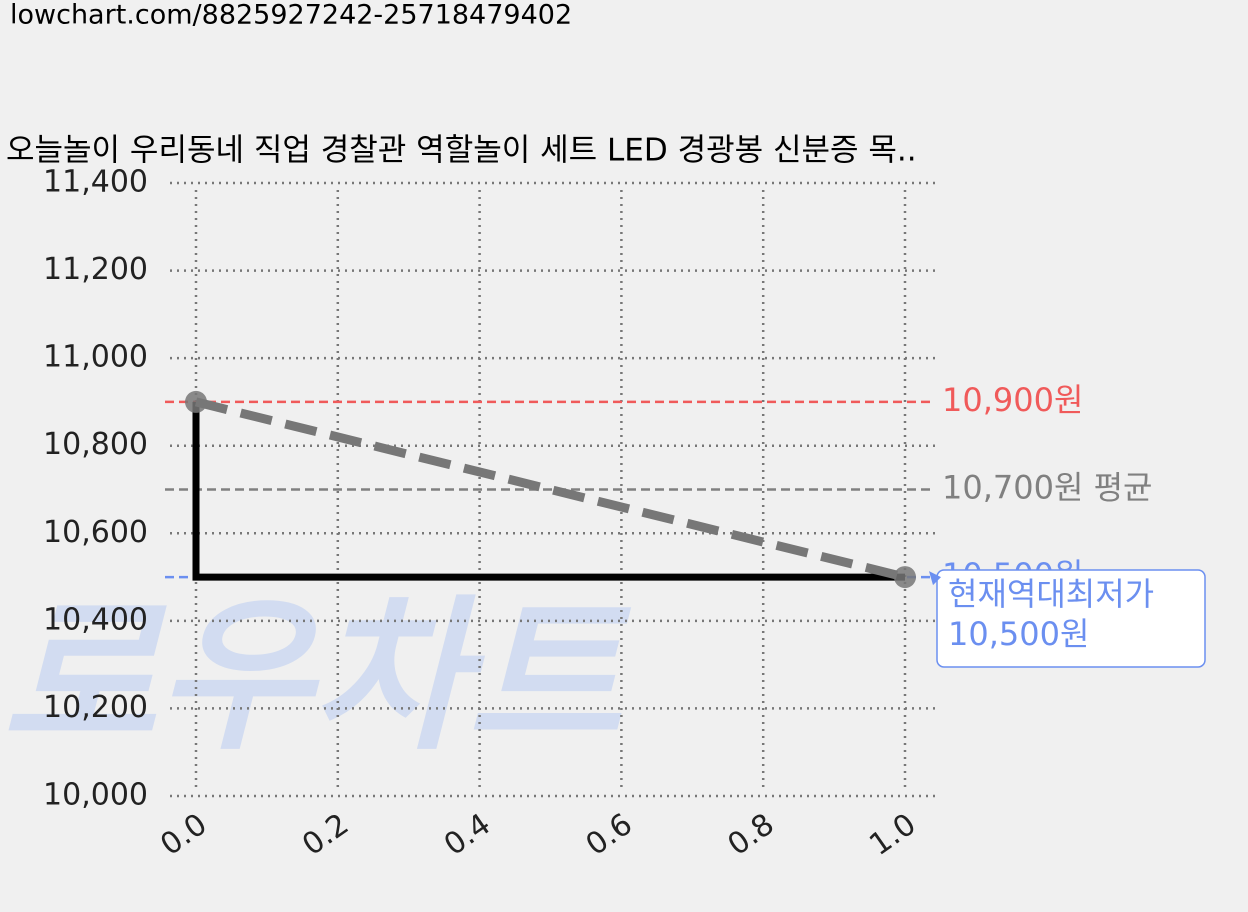  I want to click on annotation-box, so click(1071, 618).